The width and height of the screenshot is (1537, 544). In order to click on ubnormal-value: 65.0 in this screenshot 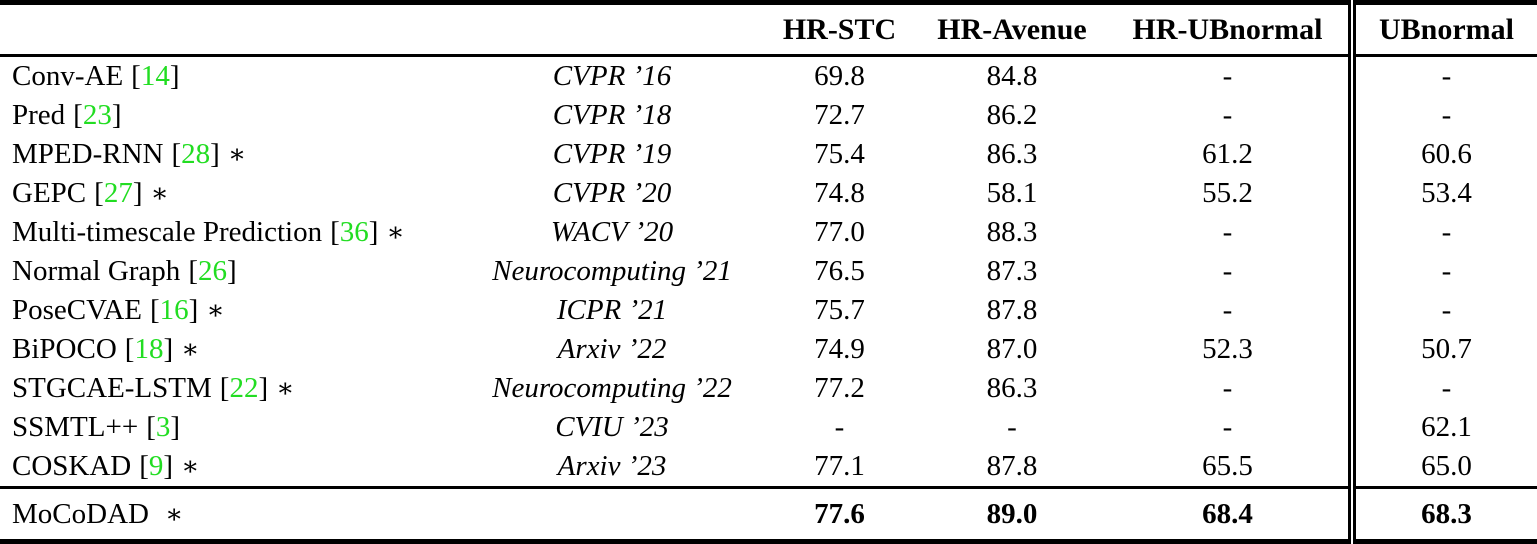, I will do `click(1442, 467)`.